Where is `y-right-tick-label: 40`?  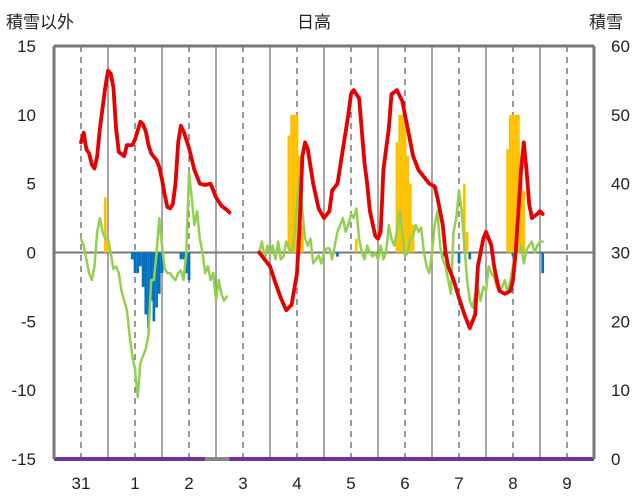 y-right-tick-label: 40 is located at coordinates (620, 184).